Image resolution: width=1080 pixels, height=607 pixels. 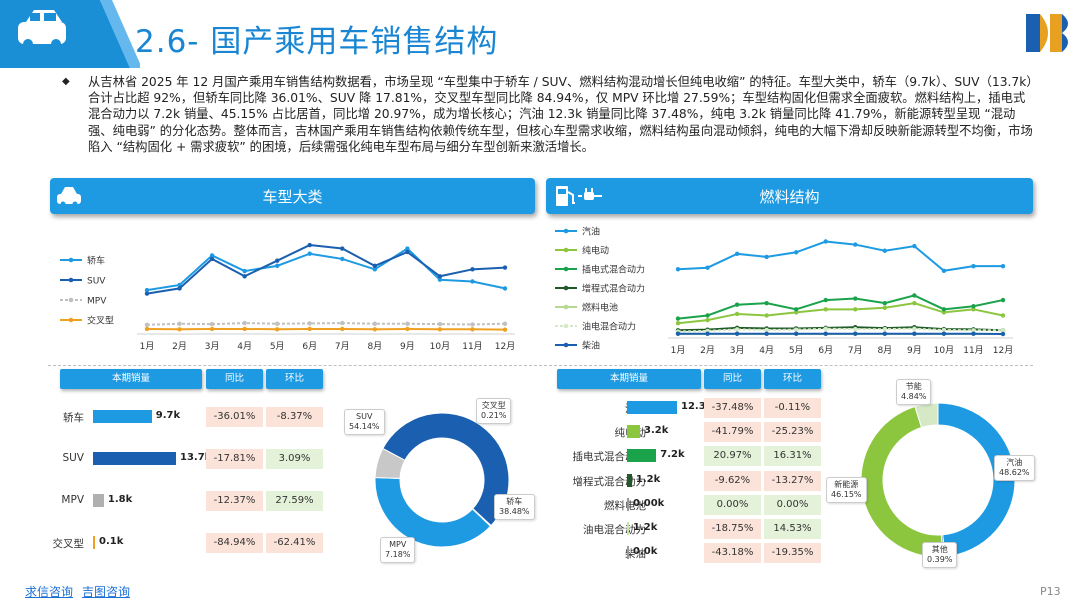 I want to click on legend-item: 油电混合动力, so click(x=595, y=327).